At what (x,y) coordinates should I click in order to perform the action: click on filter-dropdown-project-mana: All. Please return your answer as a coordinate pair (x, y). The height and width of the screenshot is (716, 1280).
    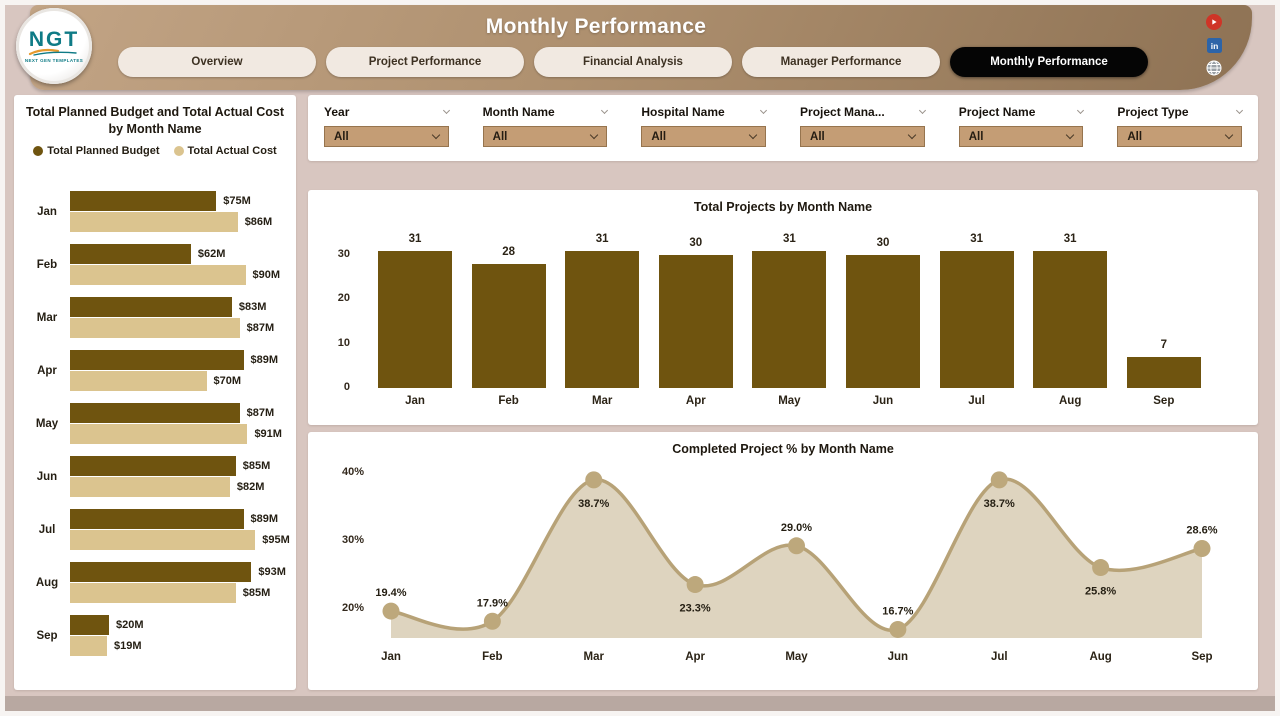
    Looking at the image, I should click on (862, 136).